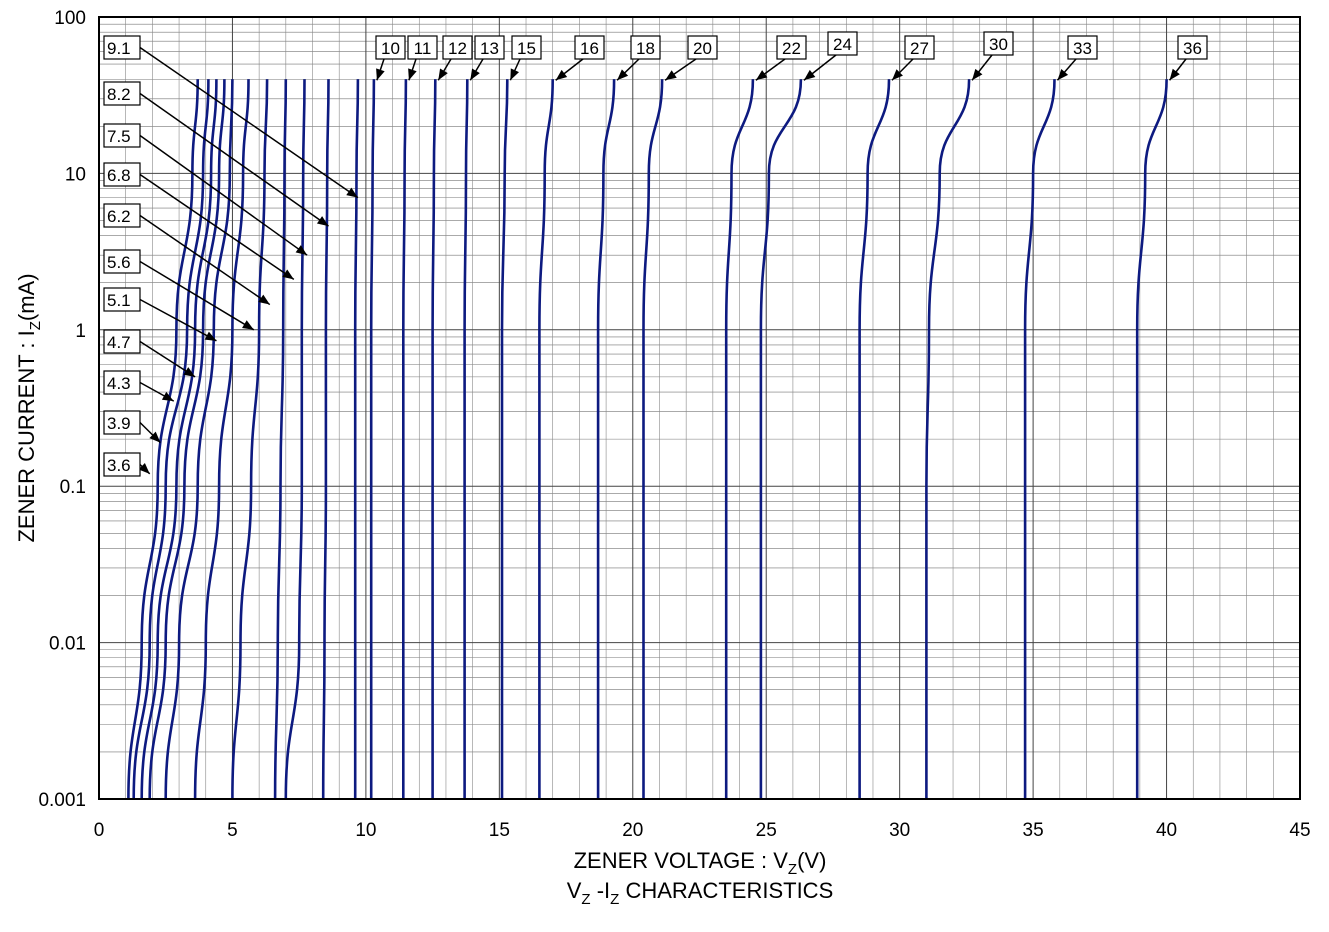  I want to click on label-arrow-12-head, so click(443, 74).